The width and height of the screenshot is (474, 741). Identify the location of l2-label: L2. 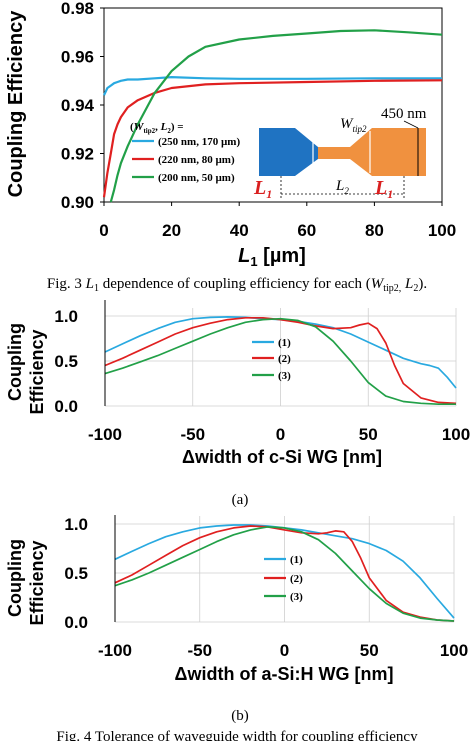
(342, 187).